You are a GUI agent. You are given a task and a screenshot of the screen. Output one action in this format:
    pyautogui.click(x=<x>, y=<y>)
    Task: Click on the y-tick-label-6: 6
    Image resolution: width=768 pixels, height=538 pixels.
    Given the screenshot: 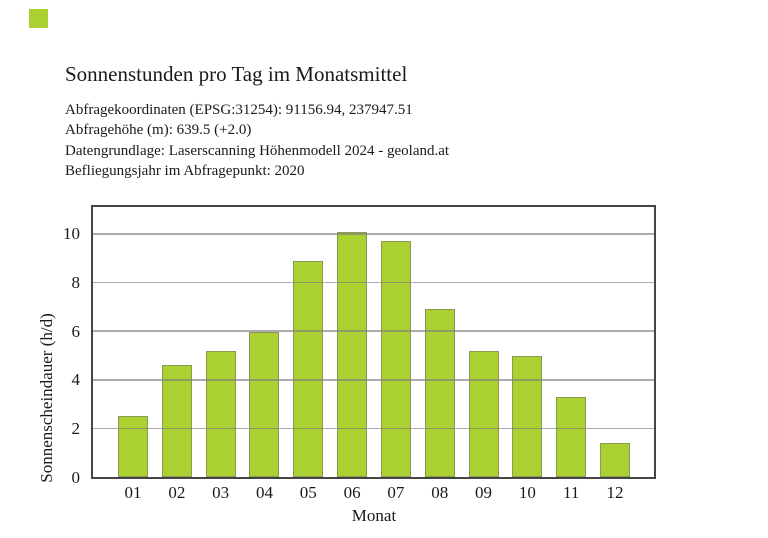 What is the action you would take?
    pyautogui.click(x=76, y=331)
    